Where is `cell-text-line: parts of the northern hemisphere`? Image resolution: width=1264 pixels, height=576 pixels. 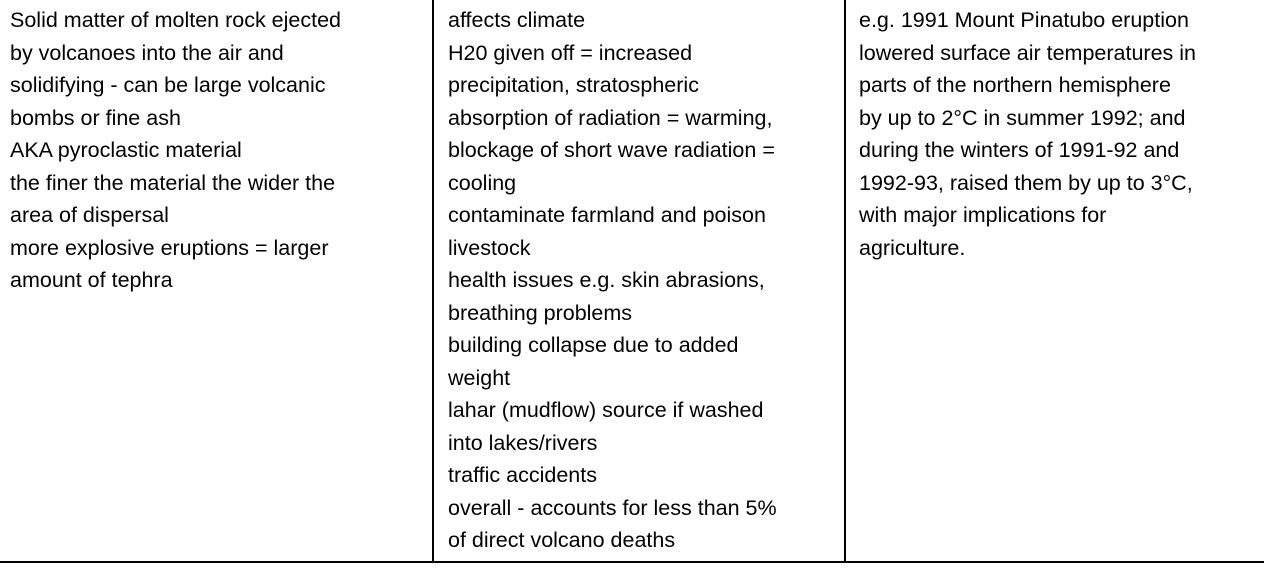 cell-text-line: parts of the northern hemisphere is located at coordinates (1015, 85).